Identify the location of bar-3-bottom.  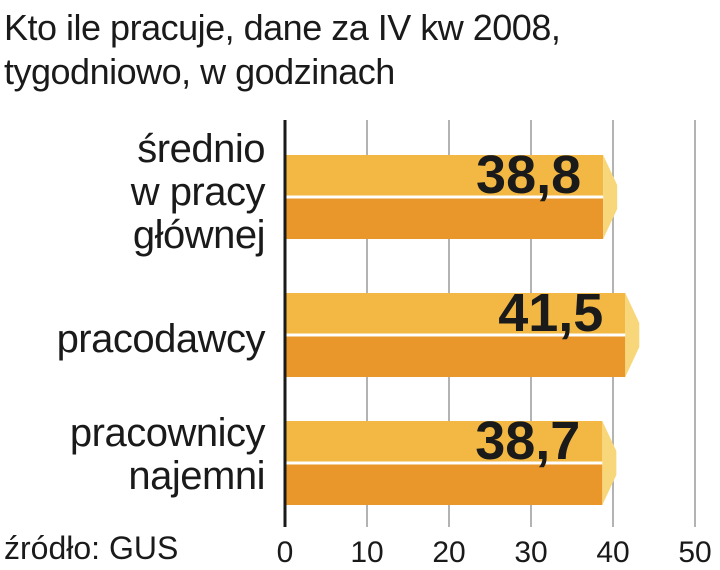
(444, 484).